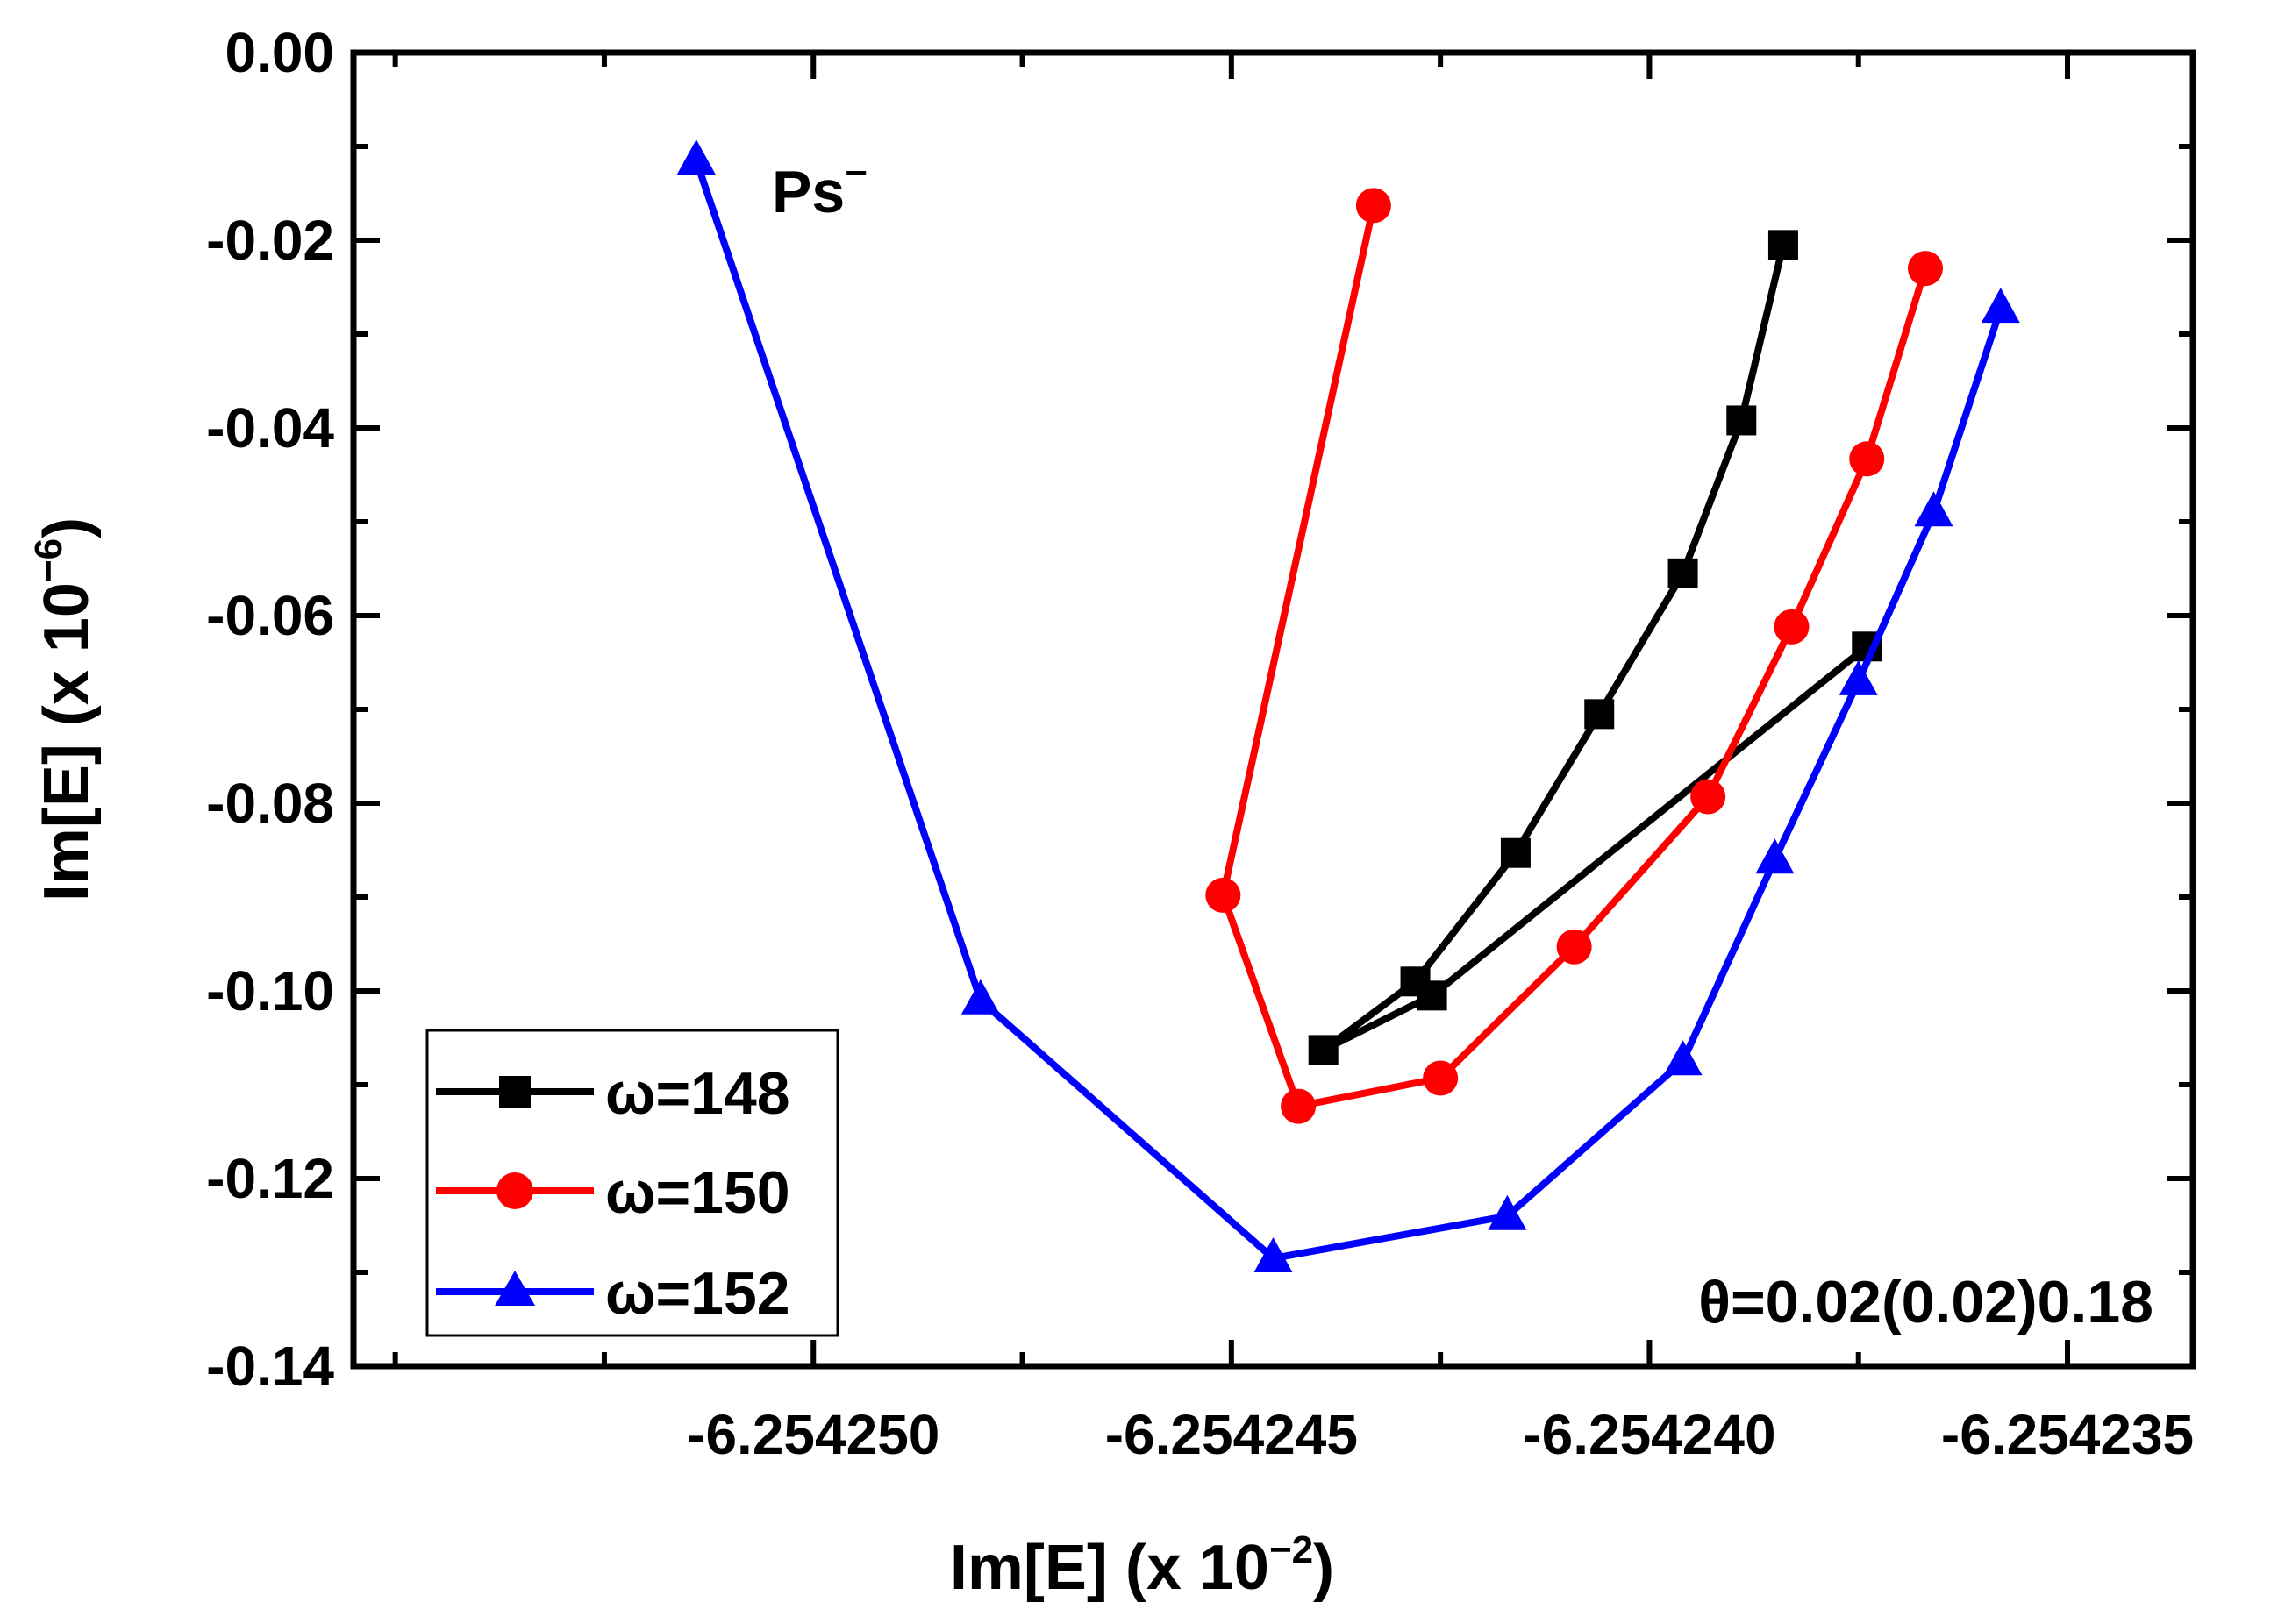  Describe the element at coordinates (270, 804) in the screenshot. I see `y-tick-label: -0.08` at that location.